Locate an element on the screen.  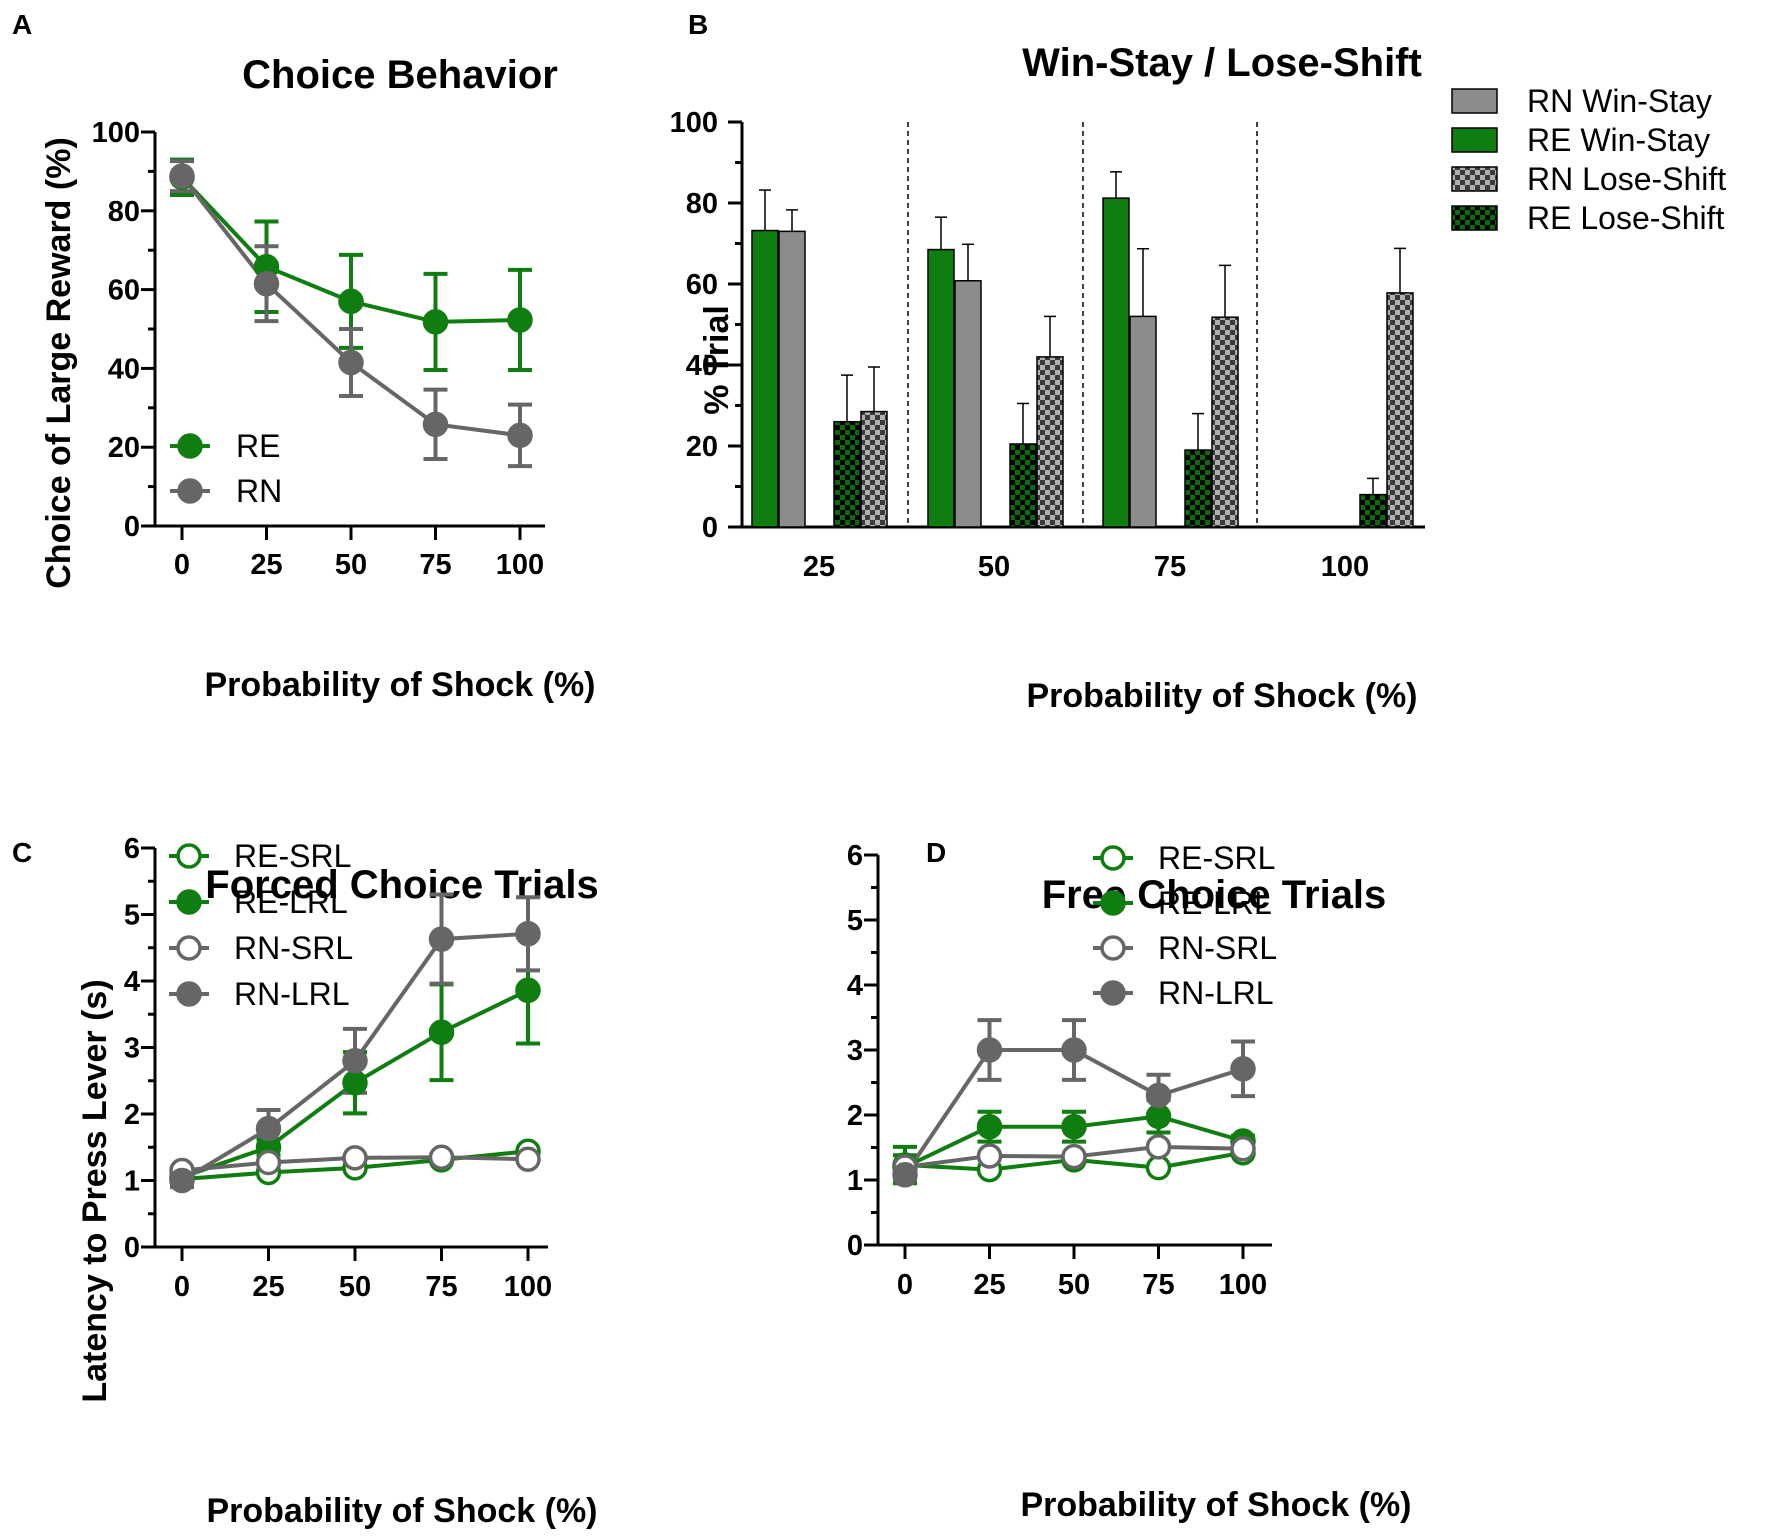
y-tick-label: 20 is located at coordinates (702, 447).